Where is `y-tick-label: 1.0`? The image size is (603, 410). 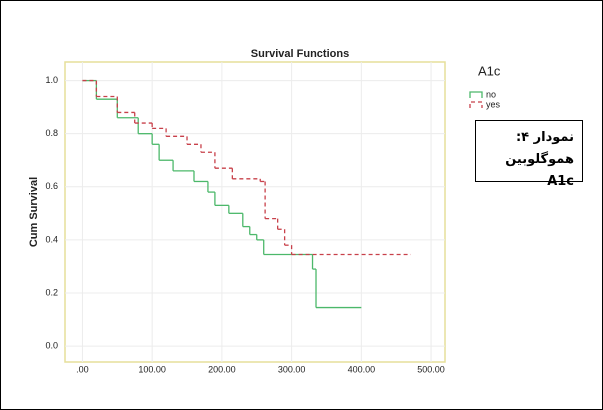 y-tick-label: 1.0 is located at coordinates (51, 80).